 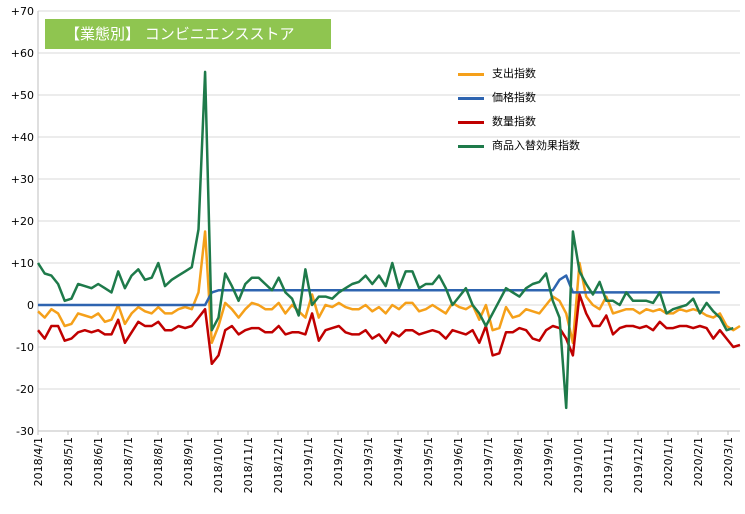 What do you see at coordinates (514, 73) in the screenshot?
I see `legend-label-spending: 支出指数` at bounding box center [514, 73].